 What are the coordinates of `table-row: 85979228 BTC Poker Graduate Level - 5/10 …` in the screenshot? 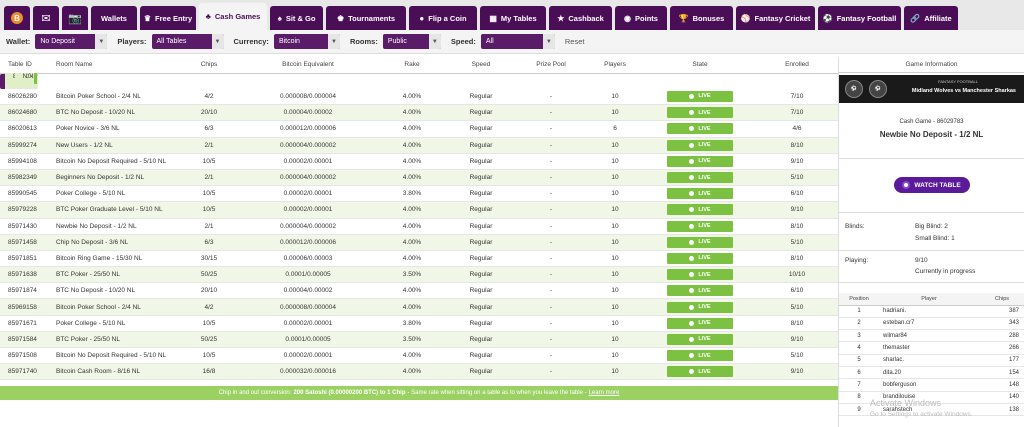 It's located at (419, 210).